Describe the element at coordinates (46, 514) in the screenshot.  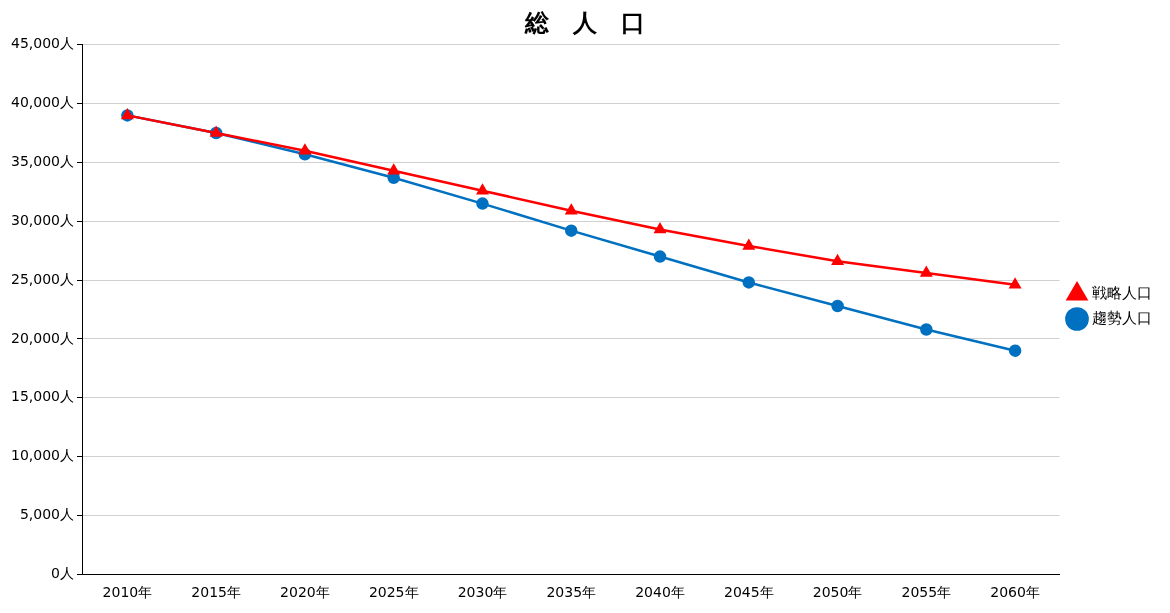
I see `y-tick-label: 5,000人` at that location.